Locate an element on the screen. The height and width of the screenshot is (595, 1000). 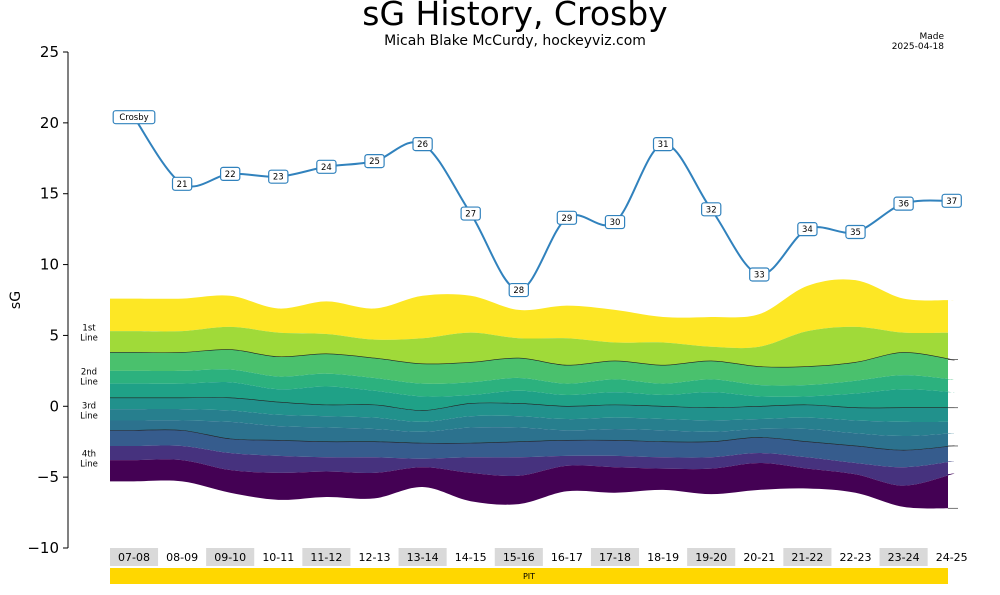
season-label-23-24: 23-24 is located at coordinates (904, 557).